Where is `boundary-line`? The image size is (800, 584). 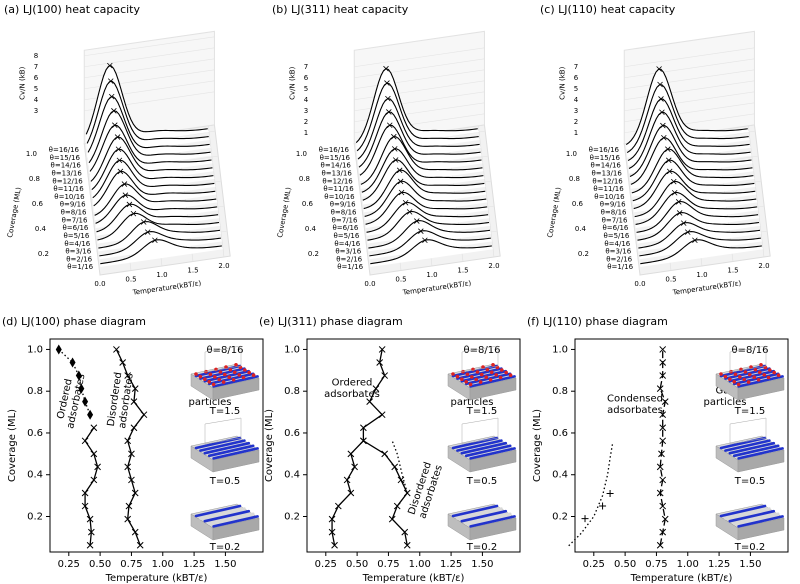 boundary-line is located at coordinates (399, 467).